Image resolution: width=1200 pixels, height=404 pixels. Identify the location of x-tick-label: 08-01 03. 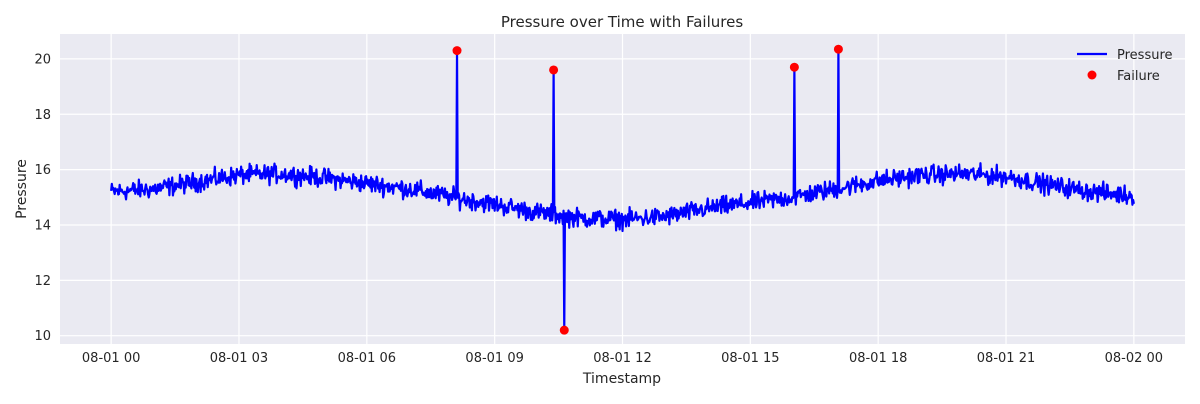
(239, 358).